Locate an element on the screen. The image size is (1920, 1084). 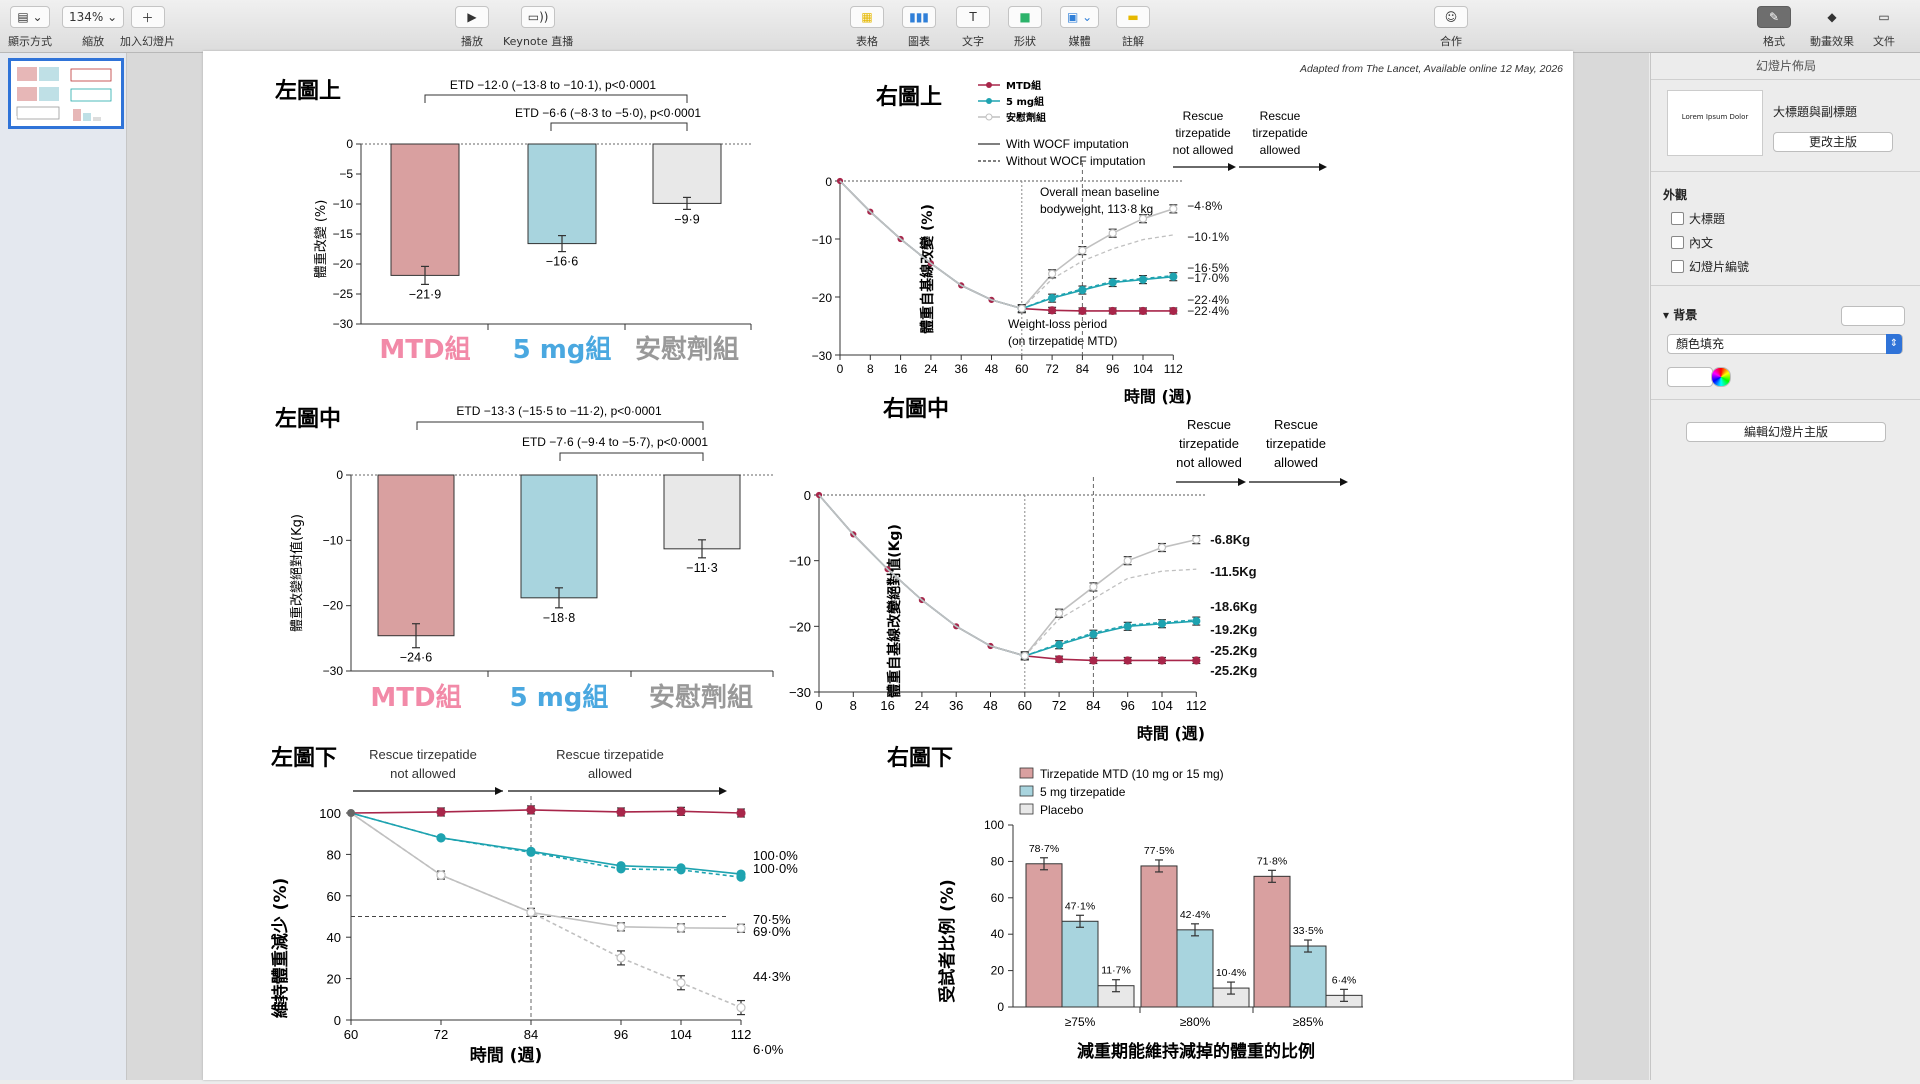
background-color-well is located at coordinates (1873, 316).